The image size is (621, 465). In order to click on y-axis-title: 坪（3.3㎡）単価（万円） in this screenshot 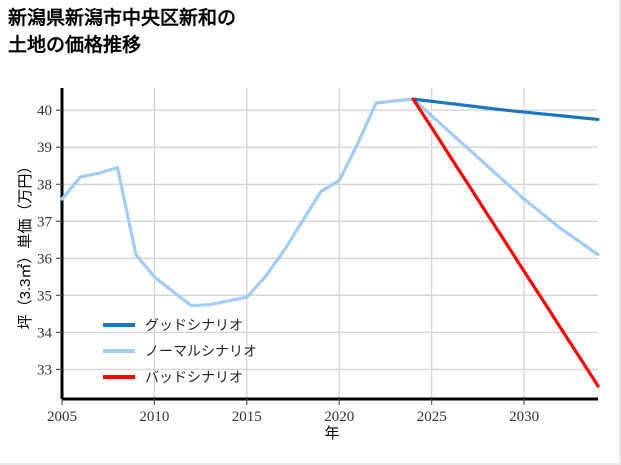, I will do `click(25, 244)`.